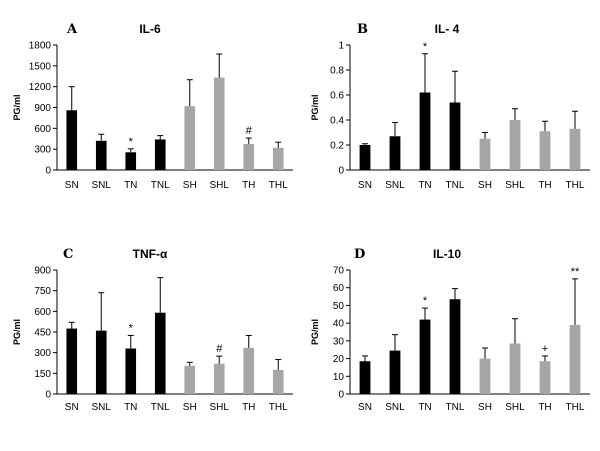 The image size is (600, 451). Describe the element at coordinates (341, 46) in the screenshot. I see `y-tick-label: 1` at that location.